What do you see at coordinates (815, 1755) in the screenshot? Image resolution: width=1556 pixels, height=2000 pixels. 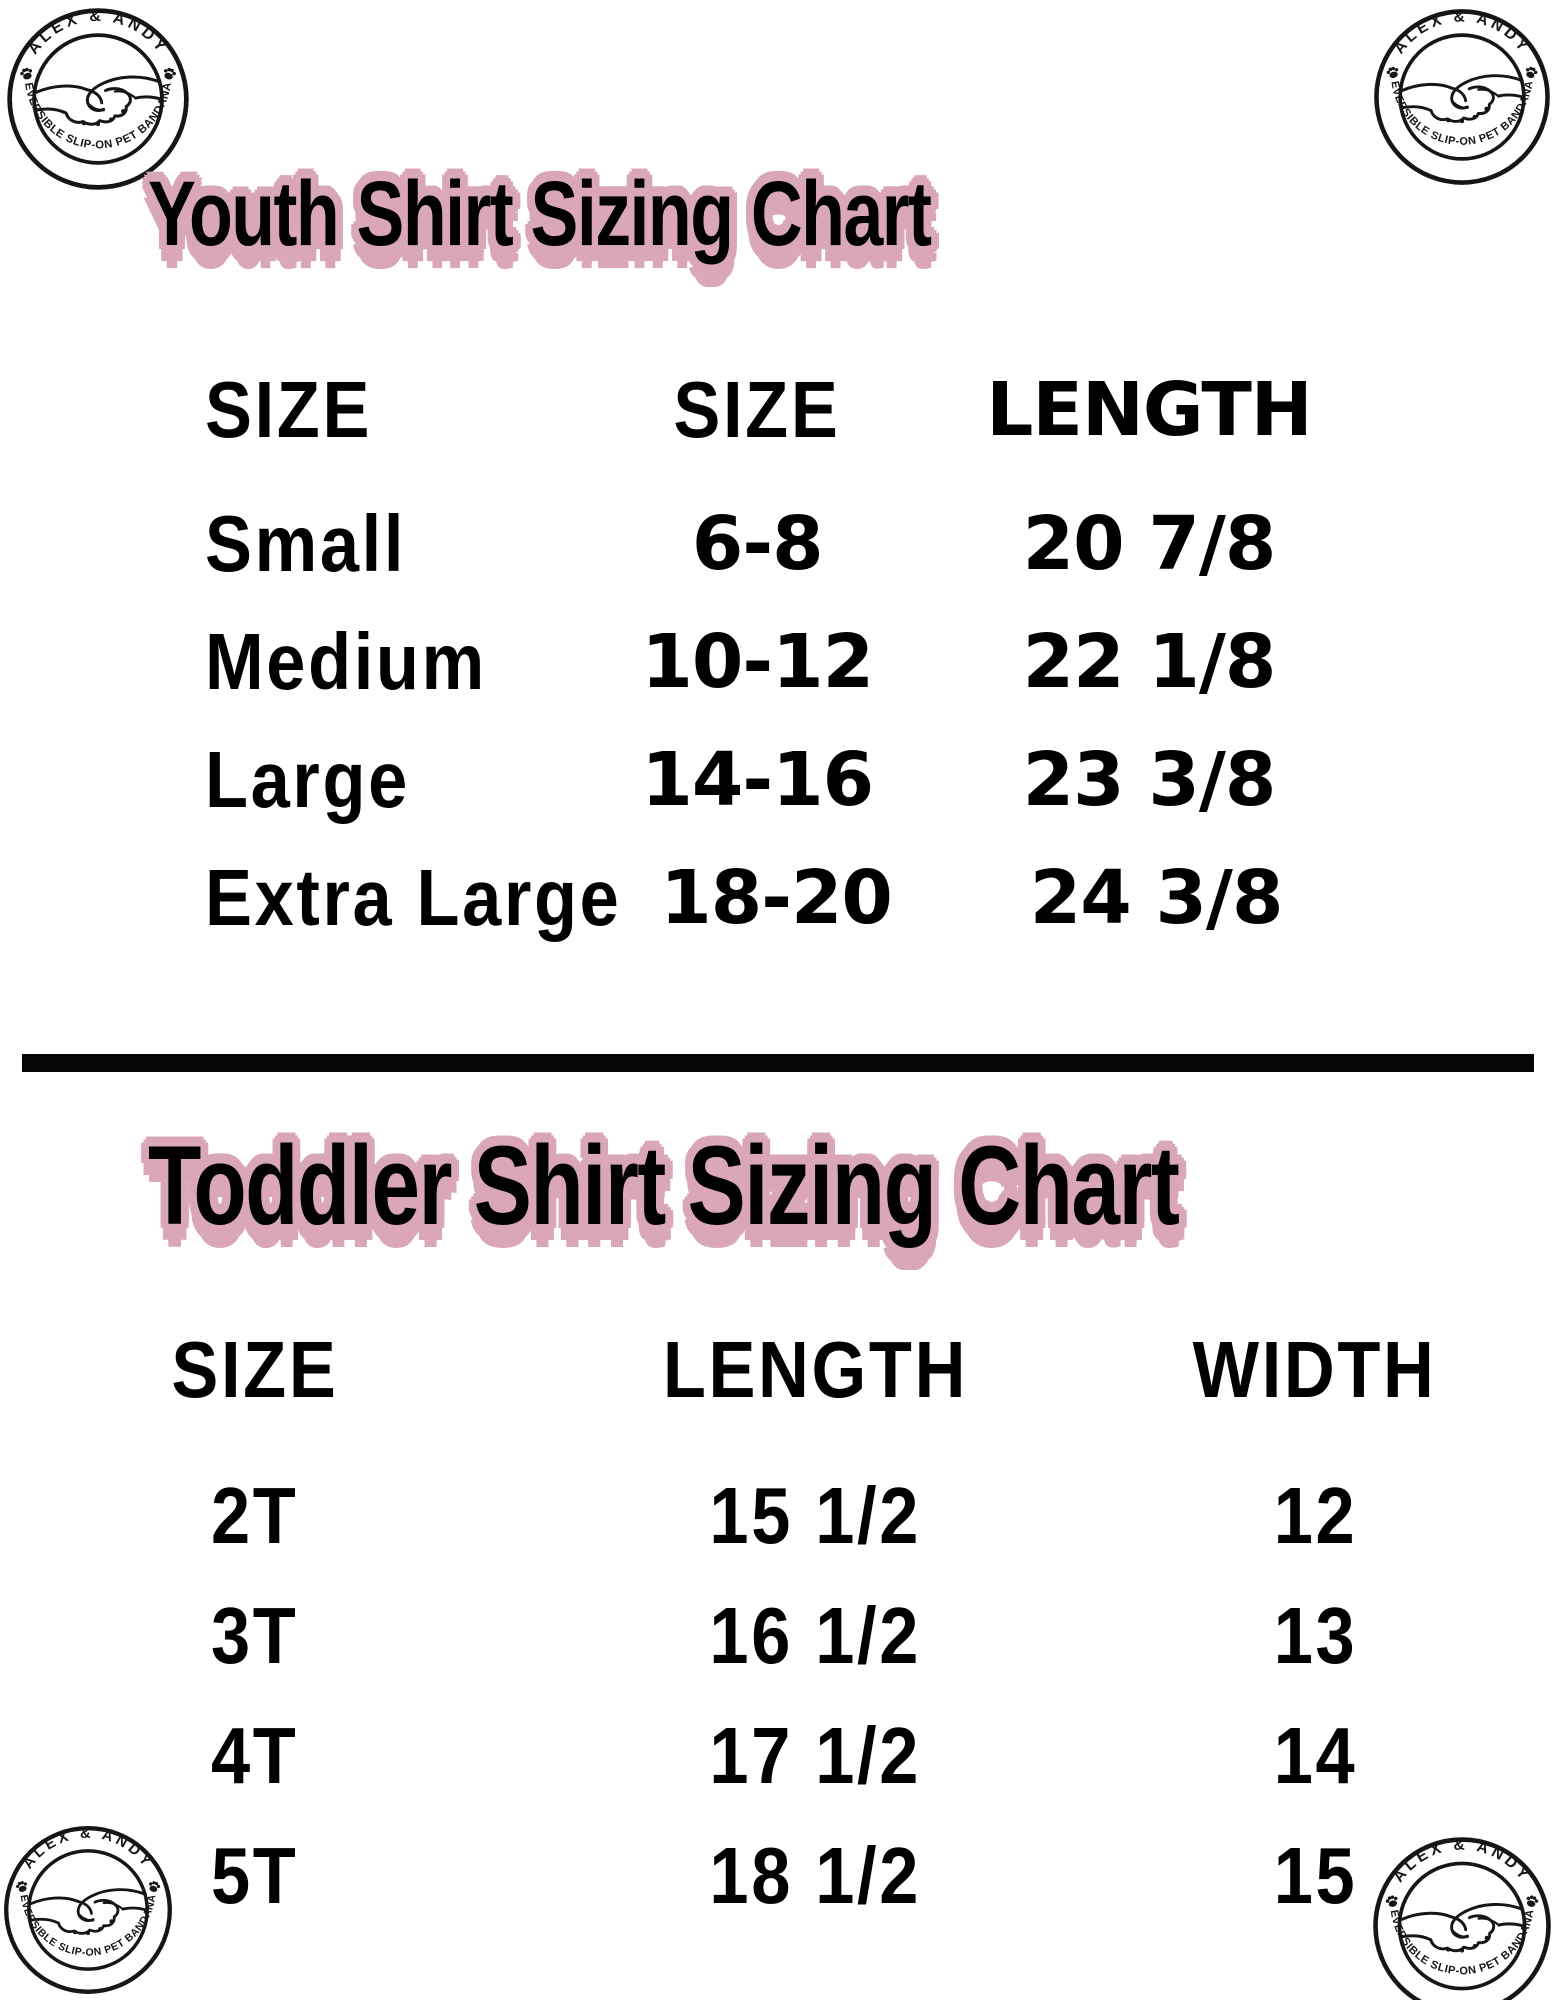 I see `cell-length: 17 1/2` at bounding box center [815, 1755].